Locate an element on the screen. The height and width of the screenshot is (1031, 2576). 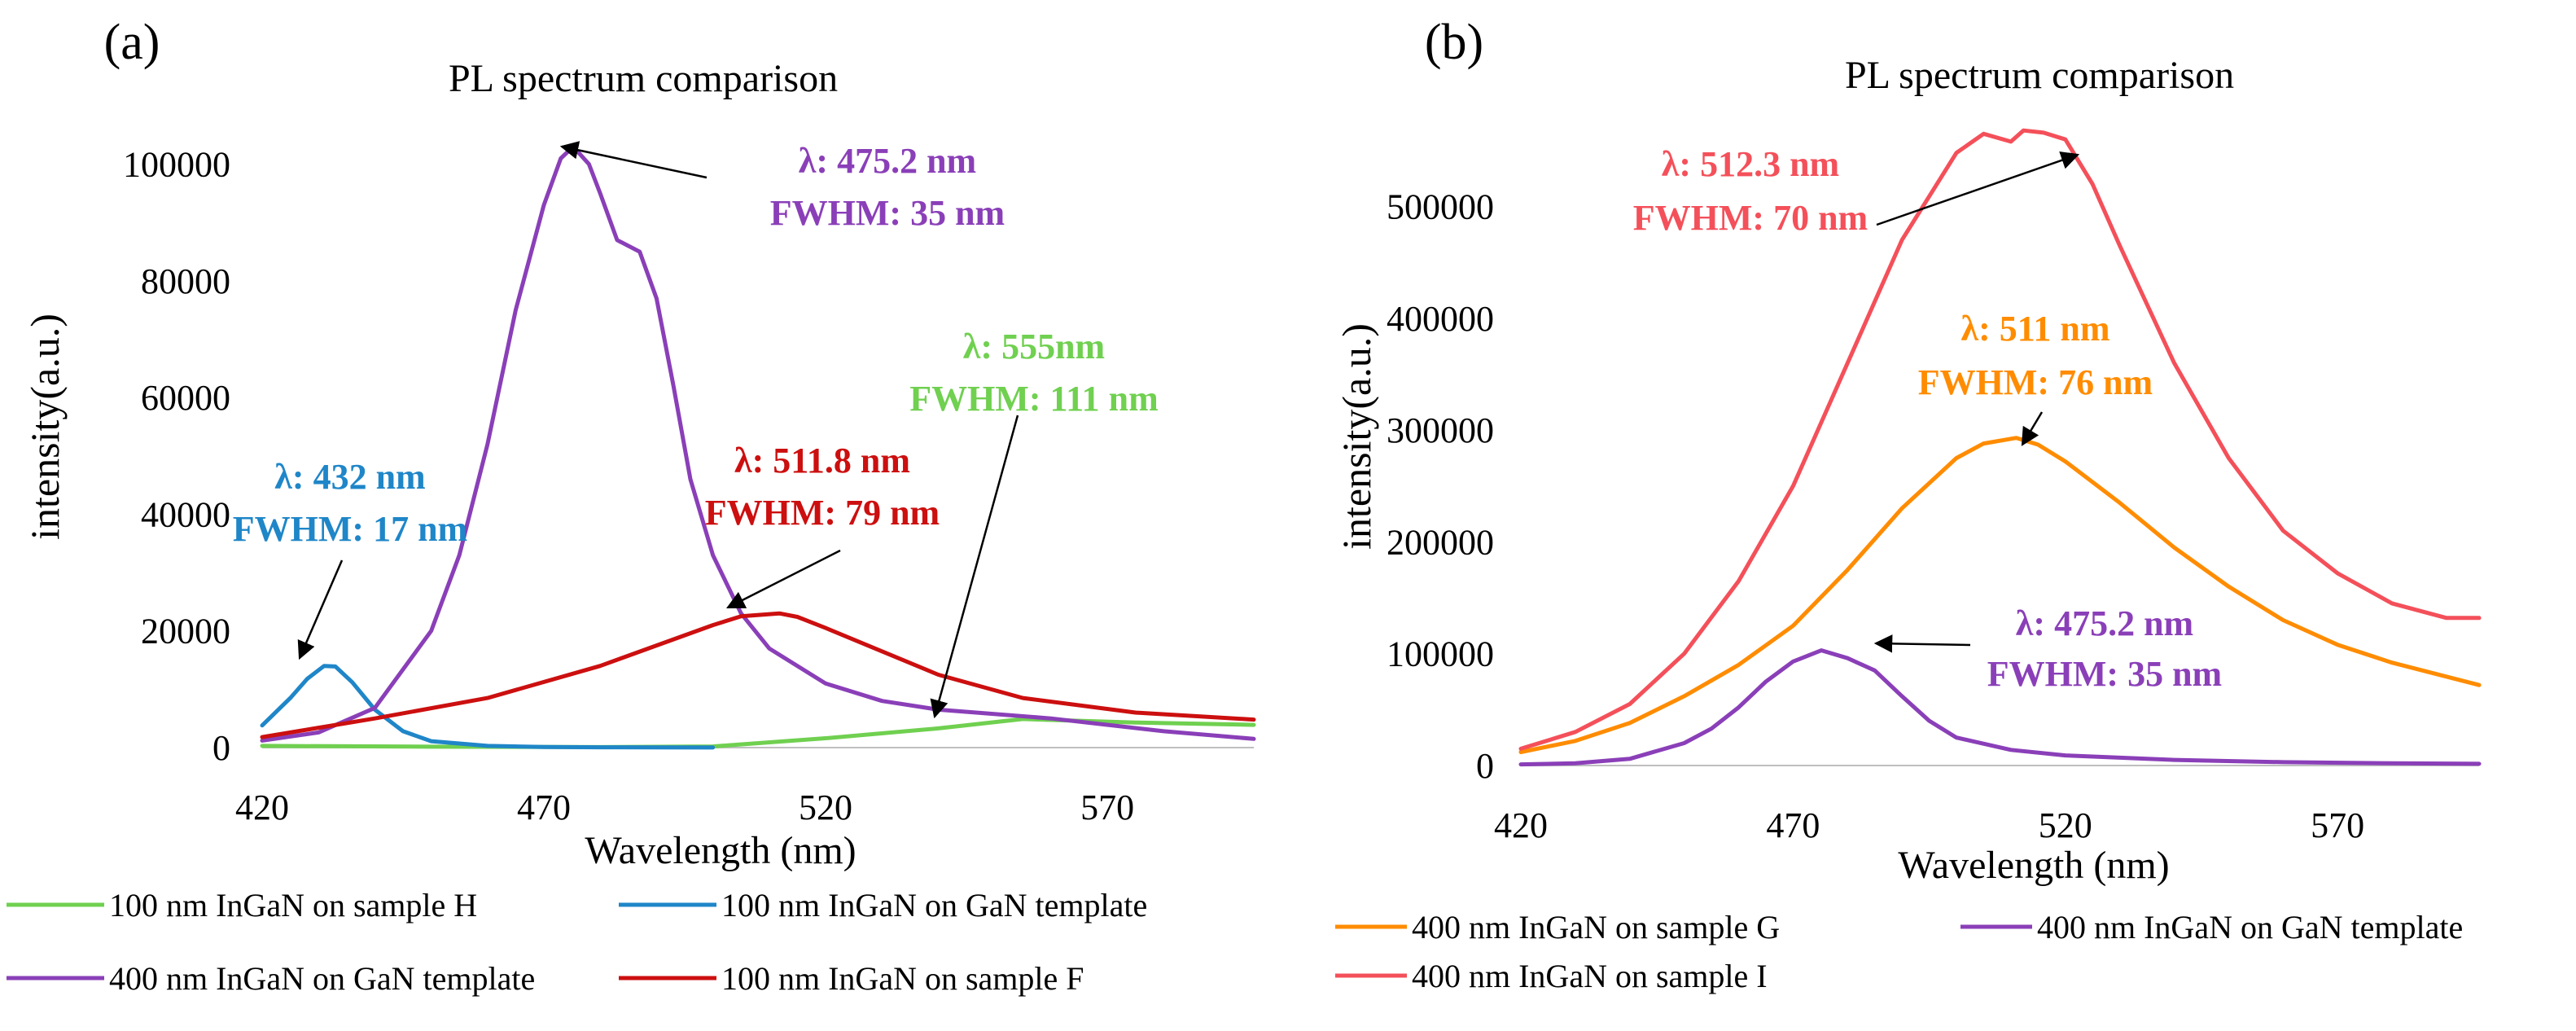
legend-label: 400 nm InGaN on sample G is located at coordinates (1596, 927).